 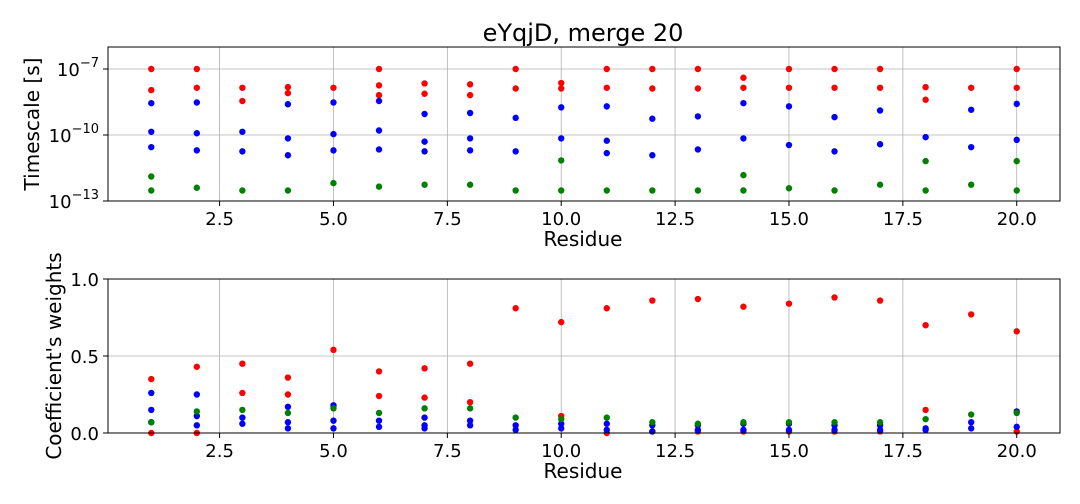 I want to click on weights-x-tick-label: 15.0, so click(x=789, y=451).